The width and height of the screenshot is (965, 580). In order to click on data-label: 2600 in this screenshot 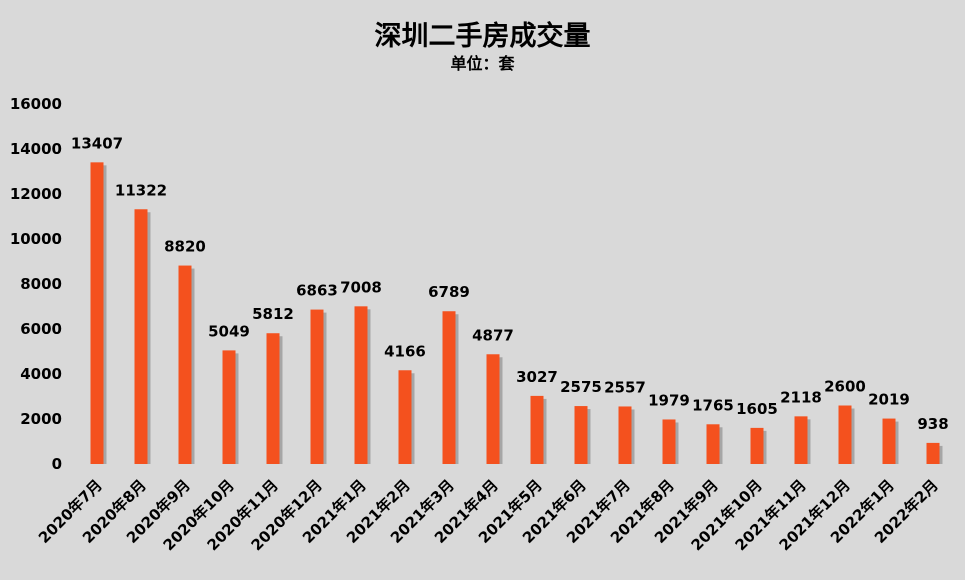, I will do `click(845, 387)`.